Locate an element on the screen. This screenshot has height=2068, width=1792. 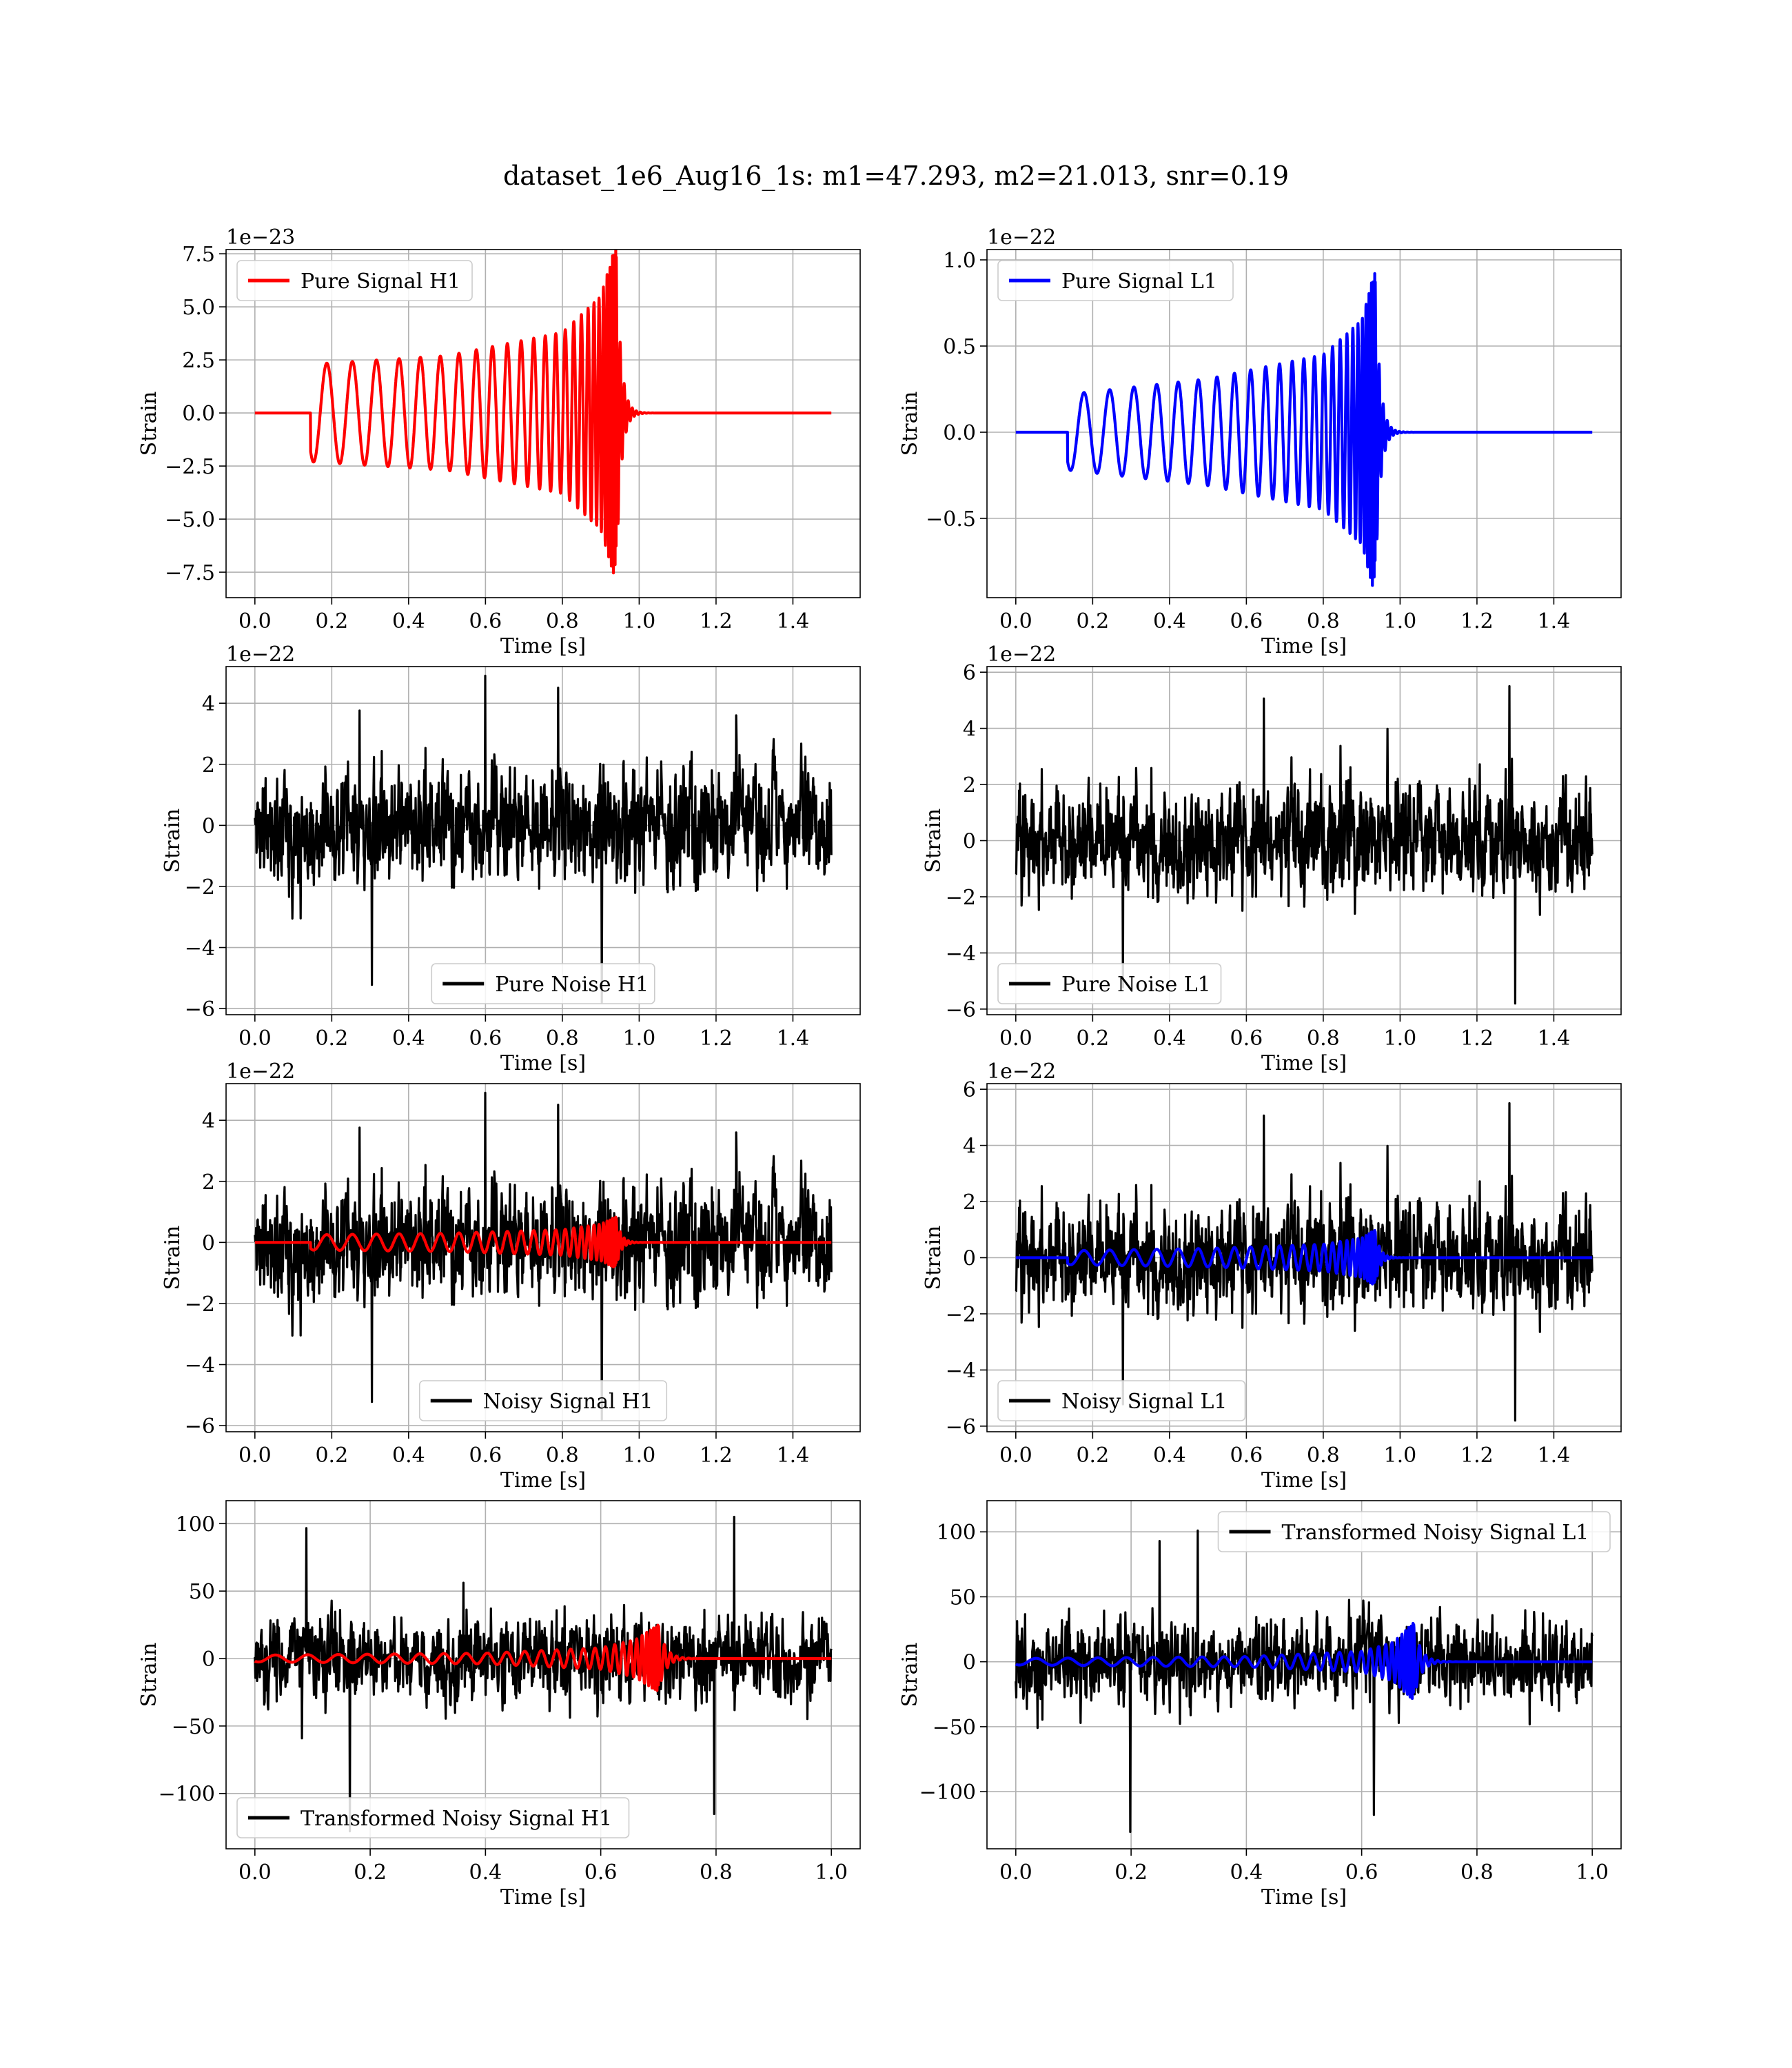
offset-text: 1e−23 is located at coordinates (260, 237).